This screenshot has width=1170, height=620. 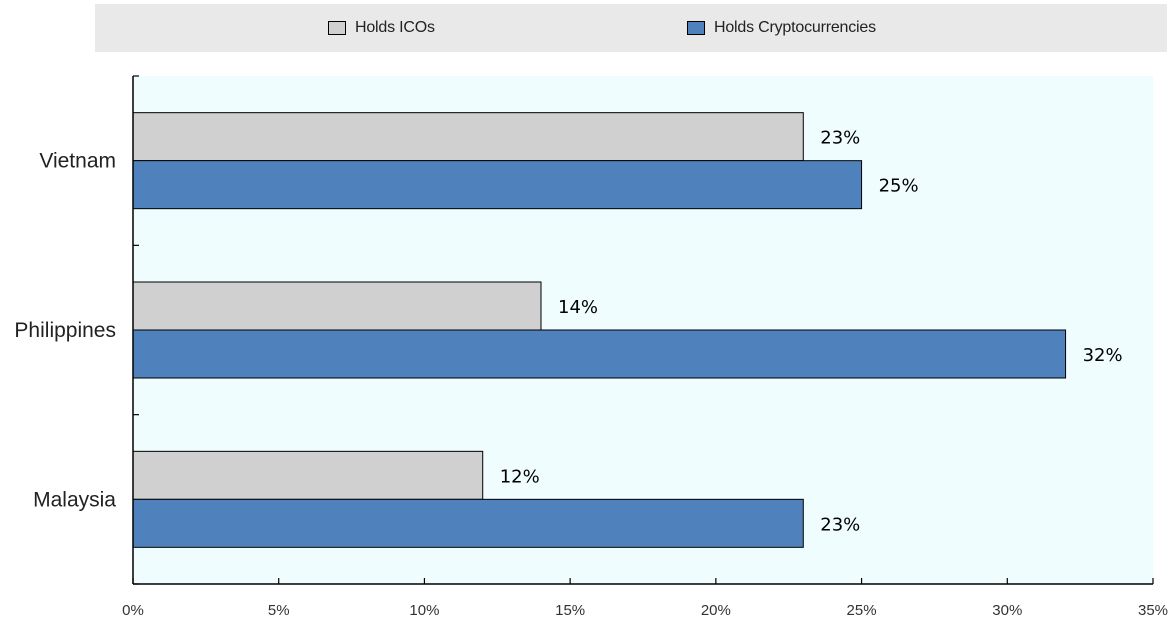 What do you see at coordinates (65, 330) in the screenshot?
I see `category-label: Philippines` at bounding box center [65, 330].